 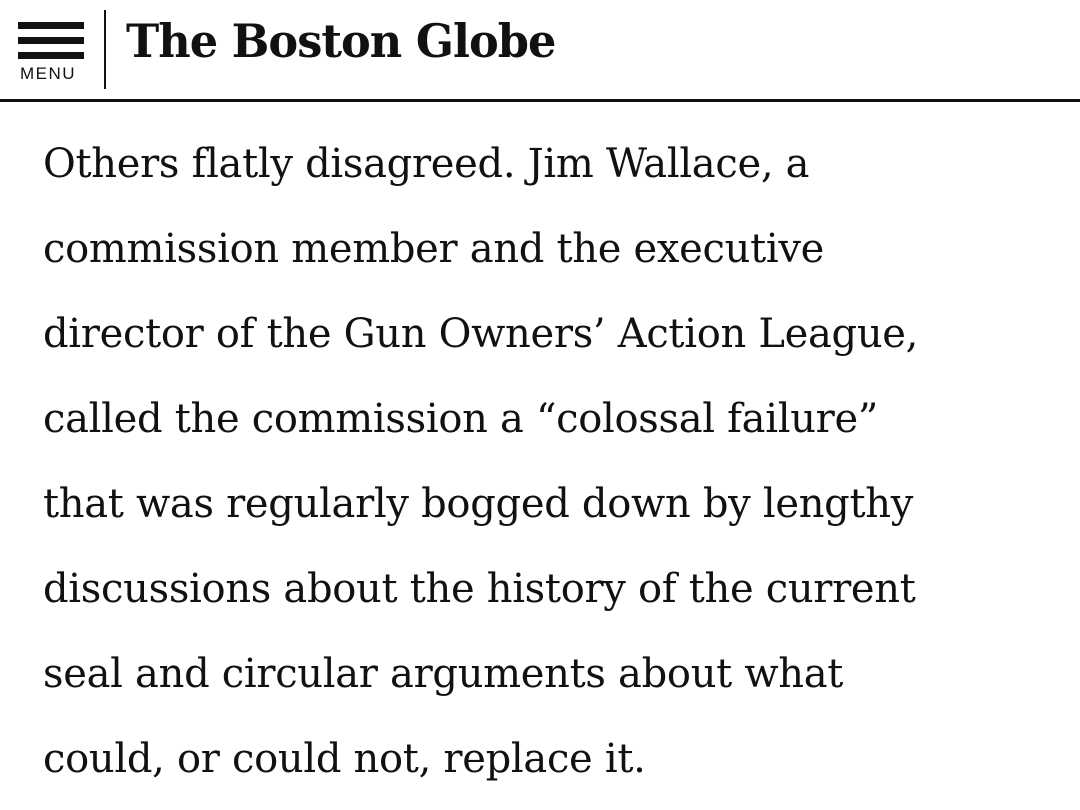 I want to click on article-line: Others flatly disagreed. Jim Wallace, a, so click(x=426, y=164).